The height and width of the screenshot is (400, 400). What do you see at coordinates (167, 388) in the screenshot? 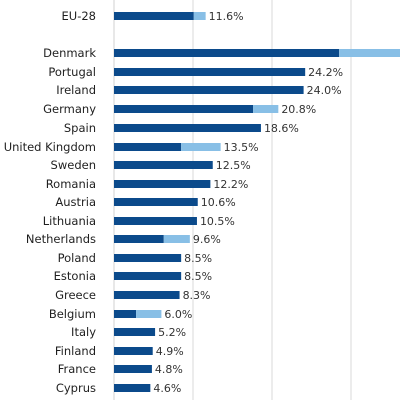
I see `value-label: 4.6%` at bounding box center [167, 388].